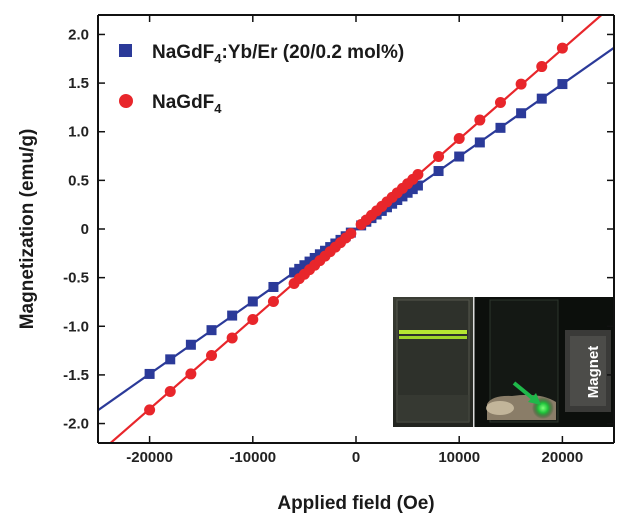  What do you see at coordinates (503, 362) in the screenshot?
I see `inset-photo: Magnet` at bounding box center [503, 362].